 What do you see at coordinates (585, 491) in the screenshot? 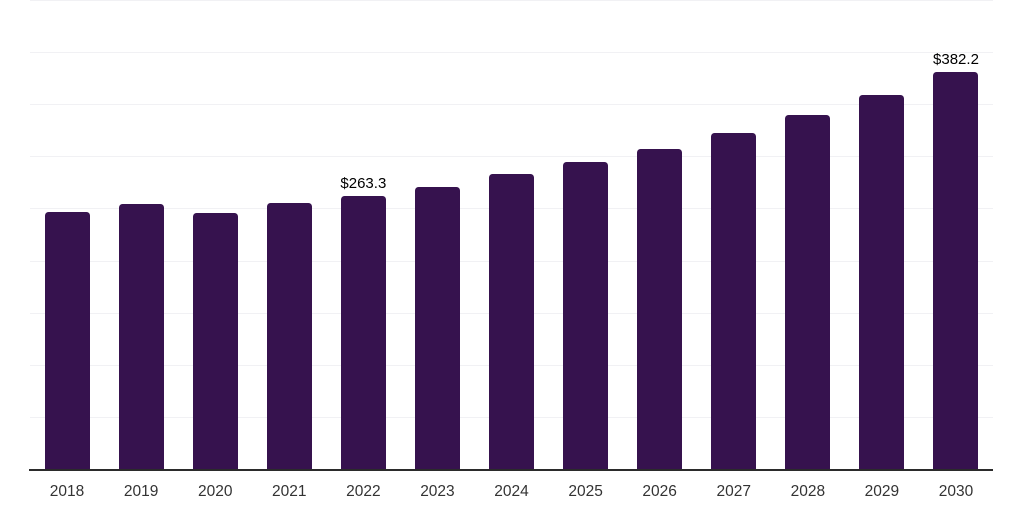
I see `x-tick-label-2025: 2025` at bounding box center [585, 491].